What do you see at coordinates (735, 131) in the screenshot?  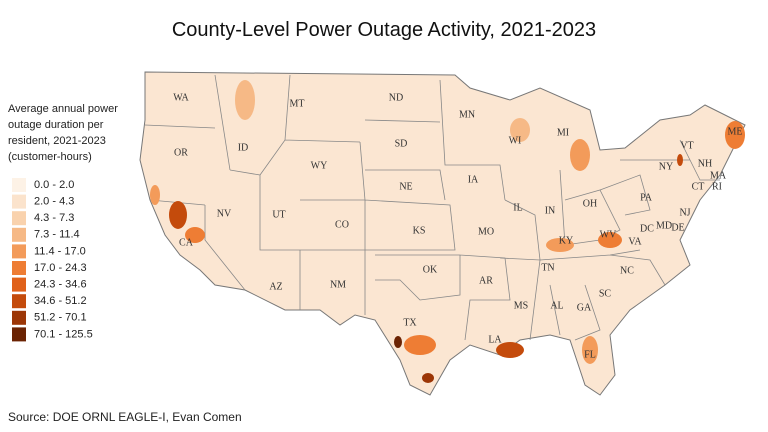 I see `state-label: ME` at bounding box center [735, 131].